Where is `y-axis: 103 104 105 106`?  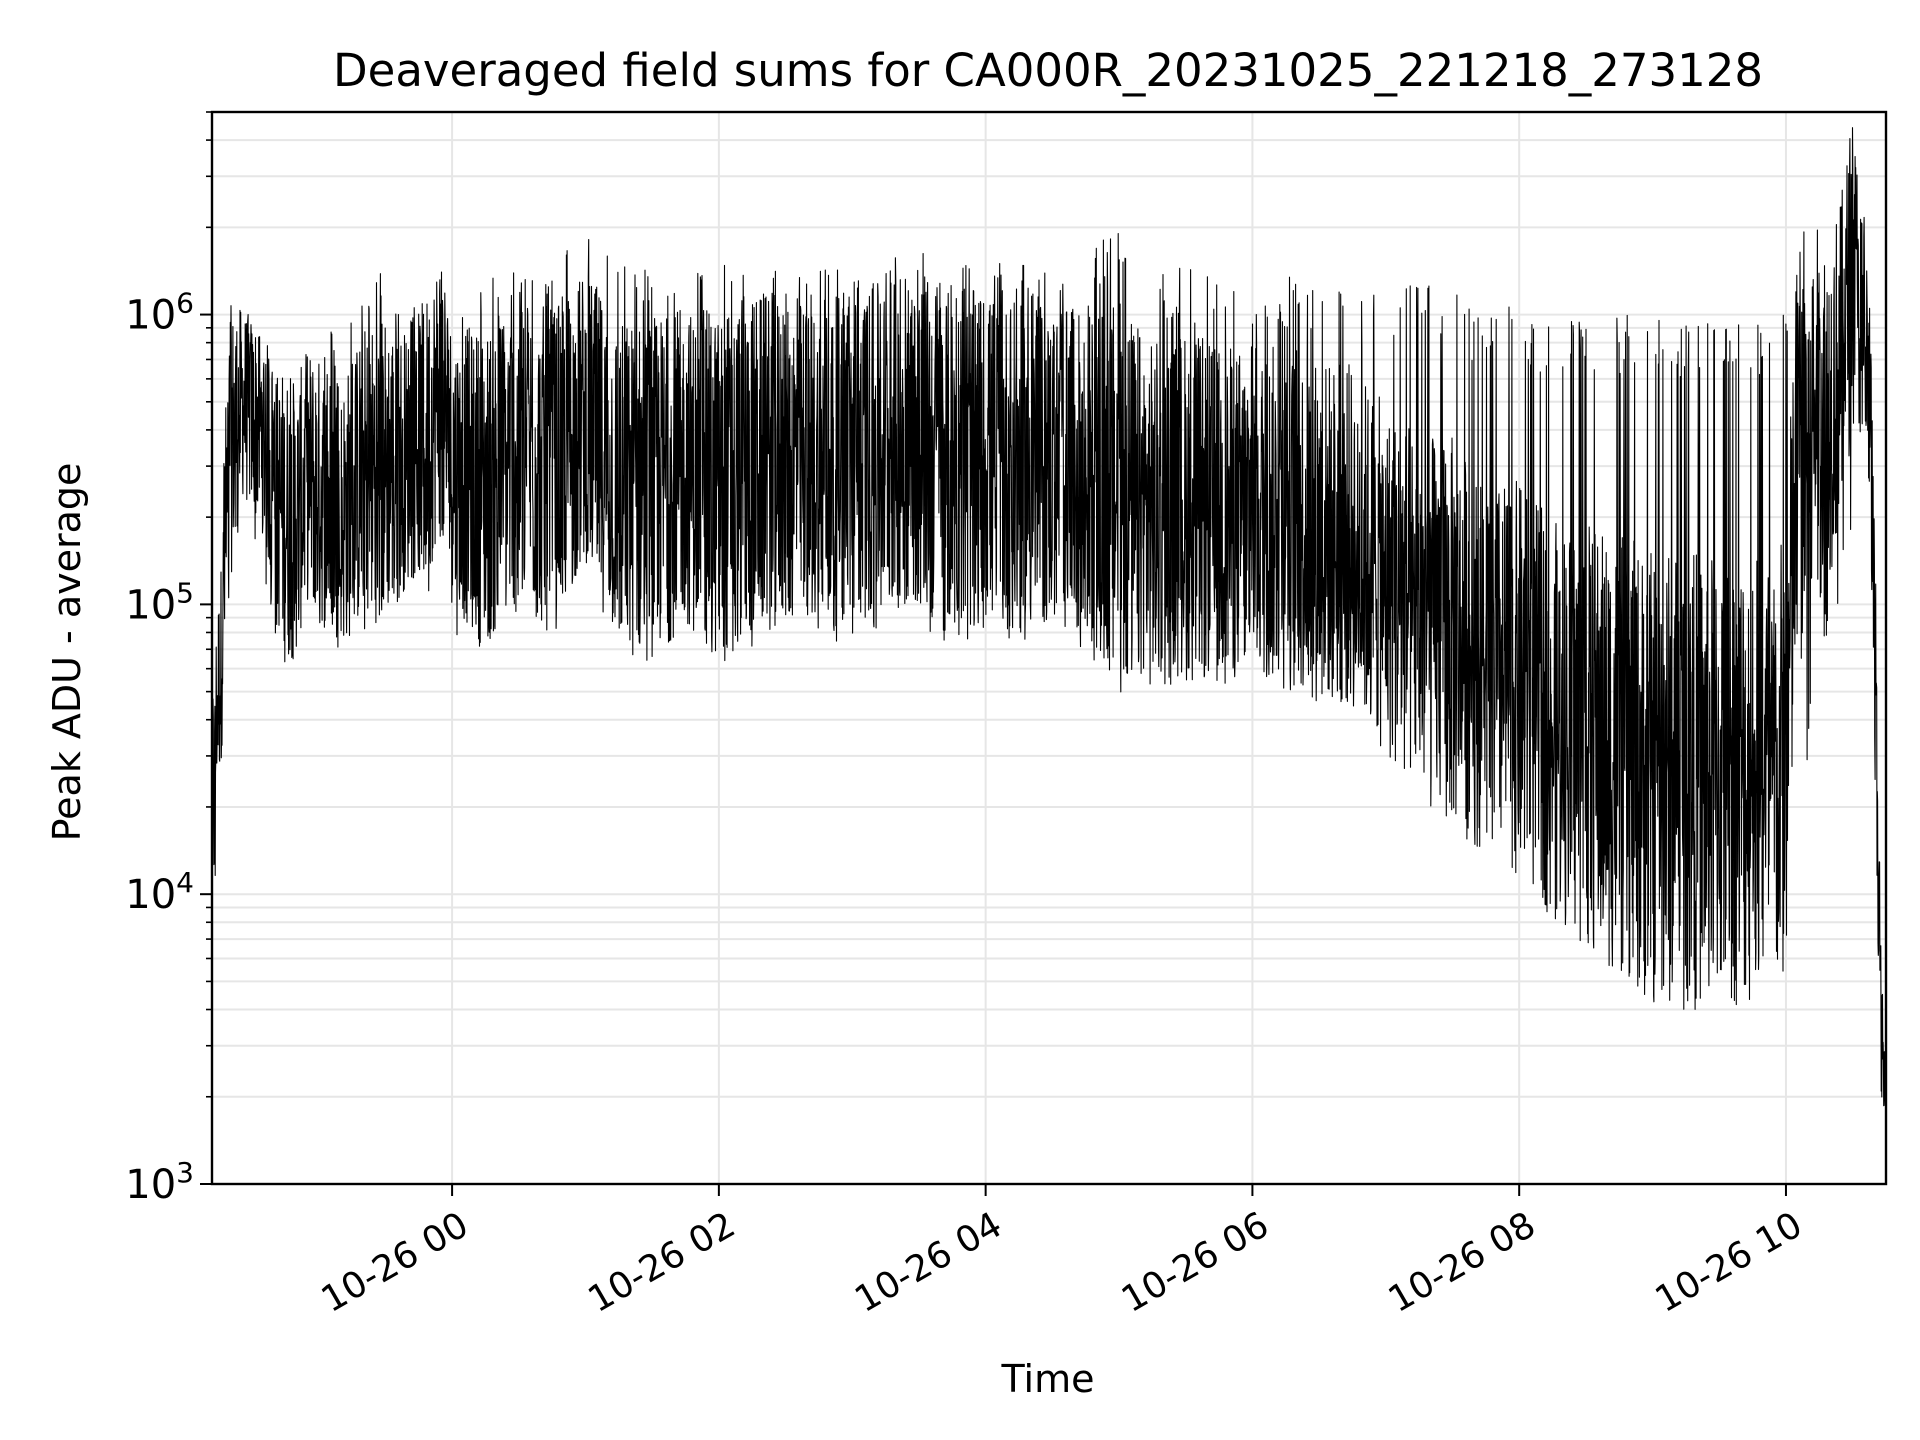
y-axis: 103 104 105 106 is located at coordinates (168, 659).